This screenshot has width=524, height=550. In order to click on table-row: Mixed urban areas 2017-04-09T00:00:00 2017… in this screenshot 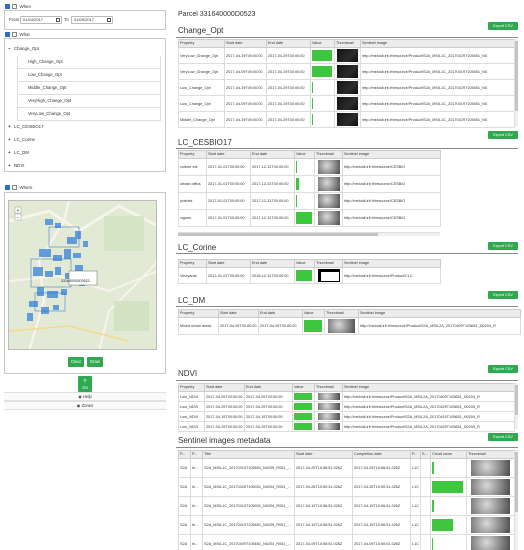, I will do `click(349, 326)`.